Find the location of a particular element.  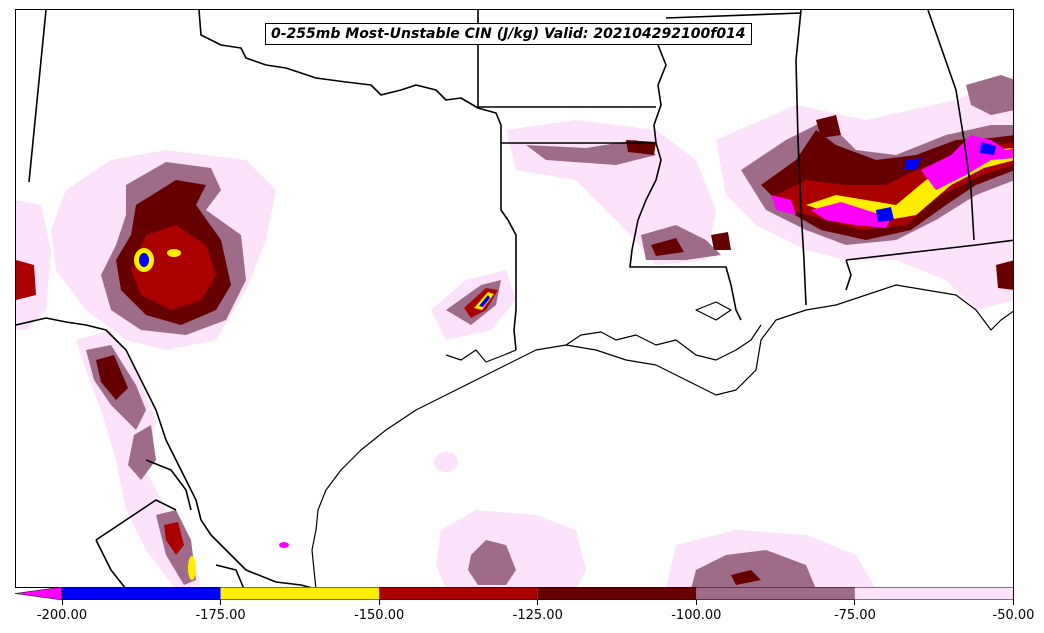

colorbar-tick-label: -50.00 is located at coordinates (1013, 615).